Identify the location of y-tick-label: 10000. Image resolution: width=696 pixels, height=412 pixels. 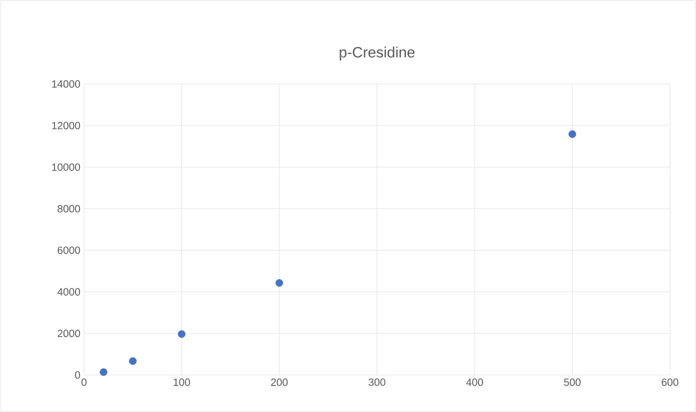
(66, 167).